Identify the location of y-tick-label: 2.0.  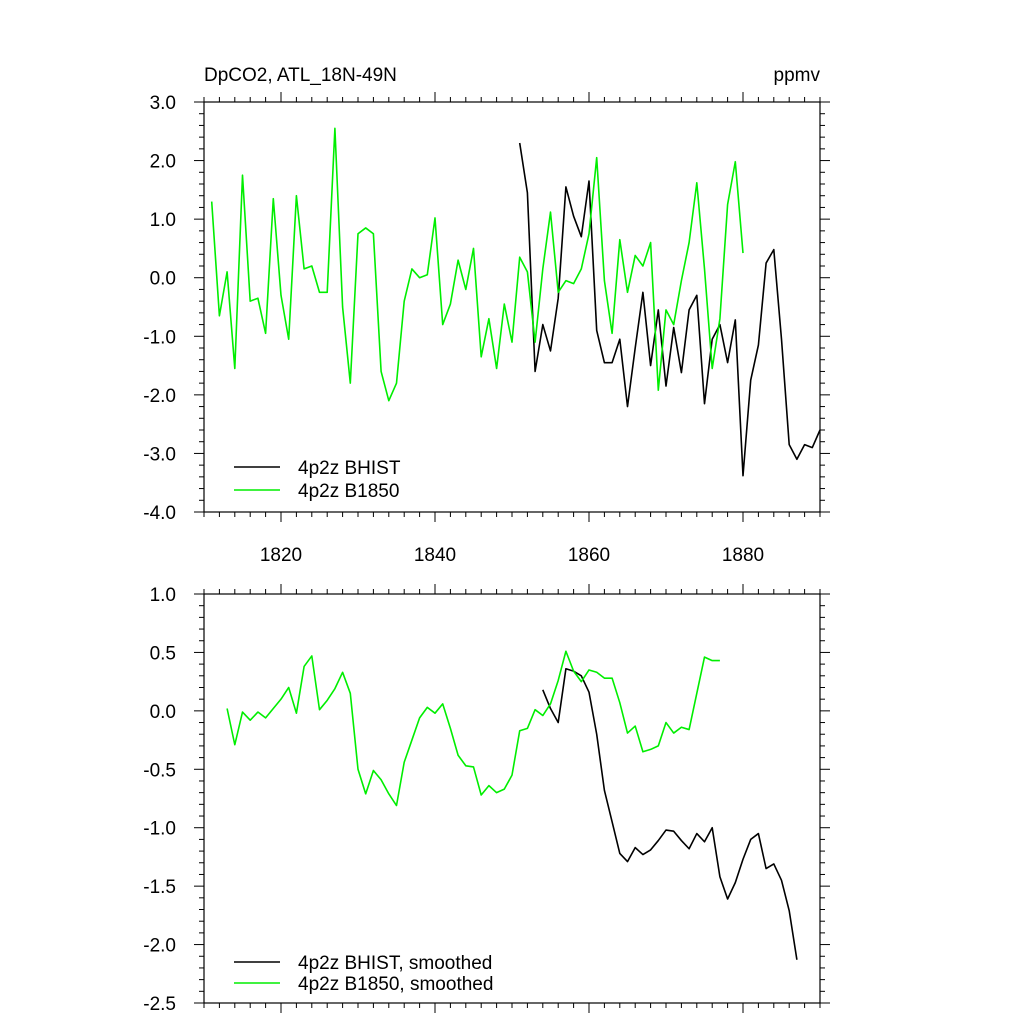
(163, 162).